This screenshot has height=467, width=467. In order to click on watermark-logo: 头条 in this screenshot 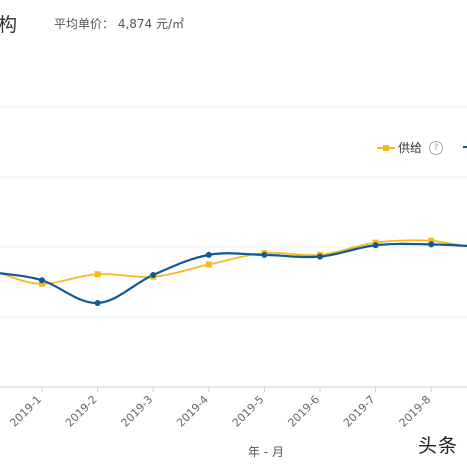, I will do `click(438, 446)`.